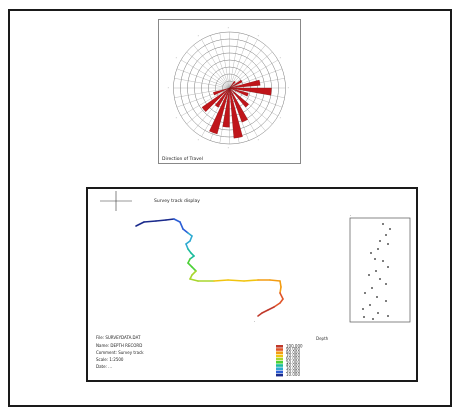 The width and height of the screenshot is (459, 418). What do you see at coordinates (293, 361) in the screenshot?
I see `legend-label: 50.000` at bounding box center [293, 361].